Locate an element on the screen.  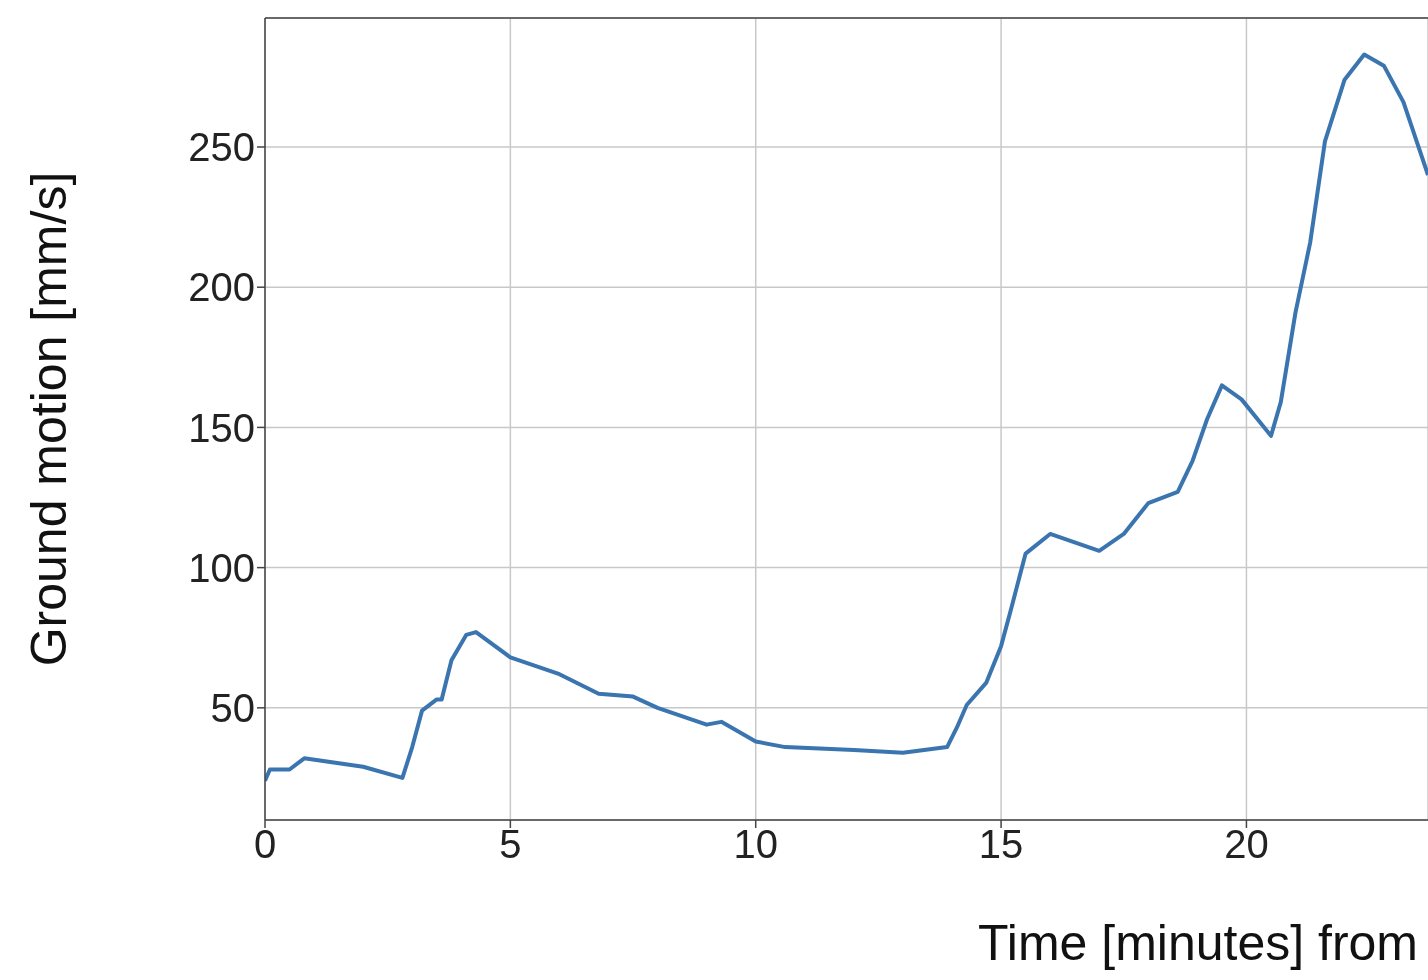
x-tick-label: 5 is located at coordinates (510, 844).